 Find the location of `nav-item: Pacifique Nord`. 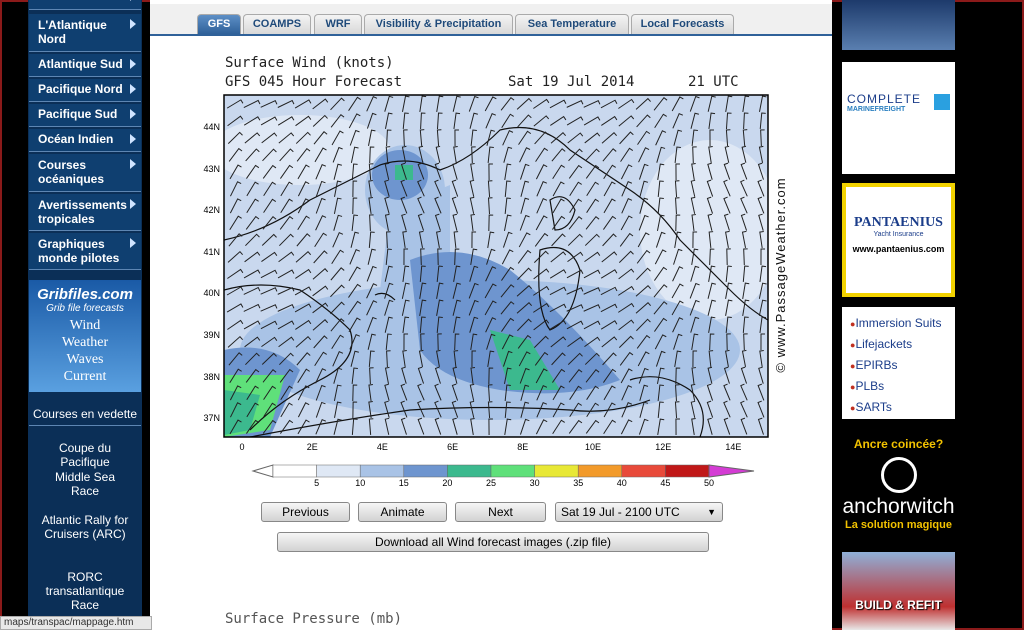

nav-item: Pacifique Nord is located at coordinates (85, 90).